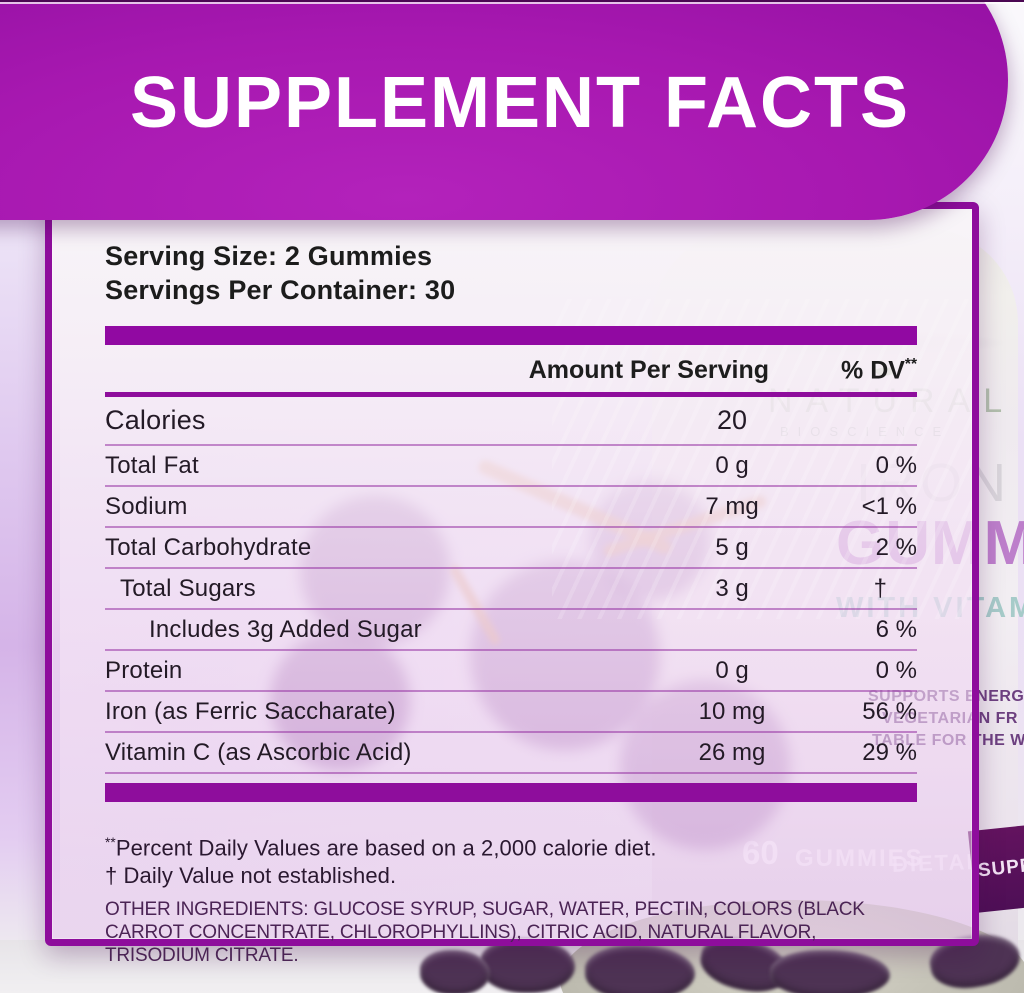 This screenshot has width=1024, height=993. Describe the element at coordinates (155, 420) in the screenshot. I see `nutrient-name: Calories` at that location.